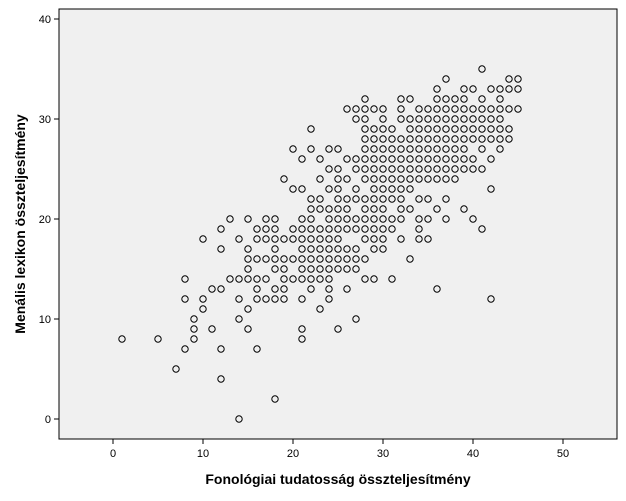  What do you see at coordinates (45, 20) in the screenshot?
I see `y-tick-label: 40` at bounding box center [45, 20].